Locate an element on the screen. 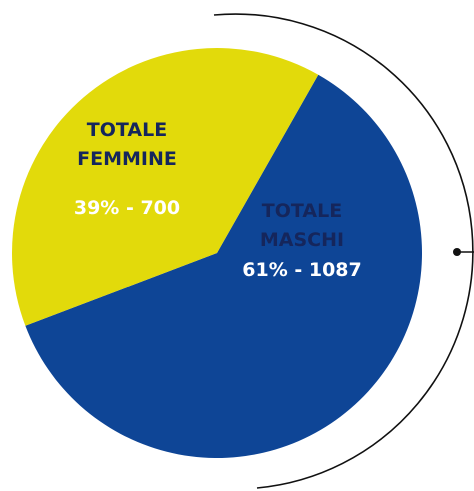 This screenshot has height=491, width=474. value-label: 61% - 1087 is located at coordinates (302, 270).